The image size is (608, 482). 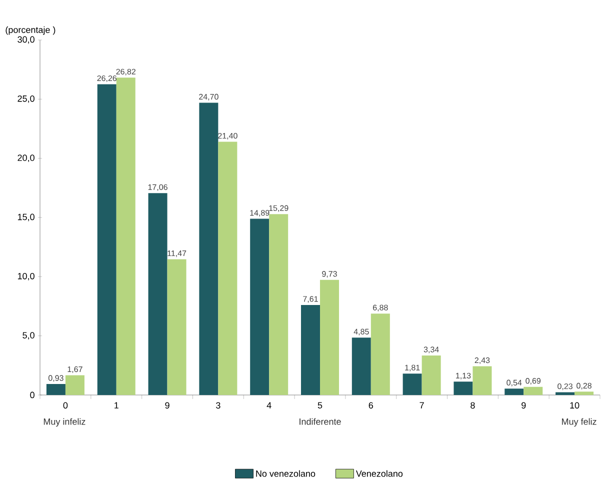 What do you see at coordinates (380, 308) in the screenshot?
I see `data-label: 6,88` at bounding box center [380, 308].